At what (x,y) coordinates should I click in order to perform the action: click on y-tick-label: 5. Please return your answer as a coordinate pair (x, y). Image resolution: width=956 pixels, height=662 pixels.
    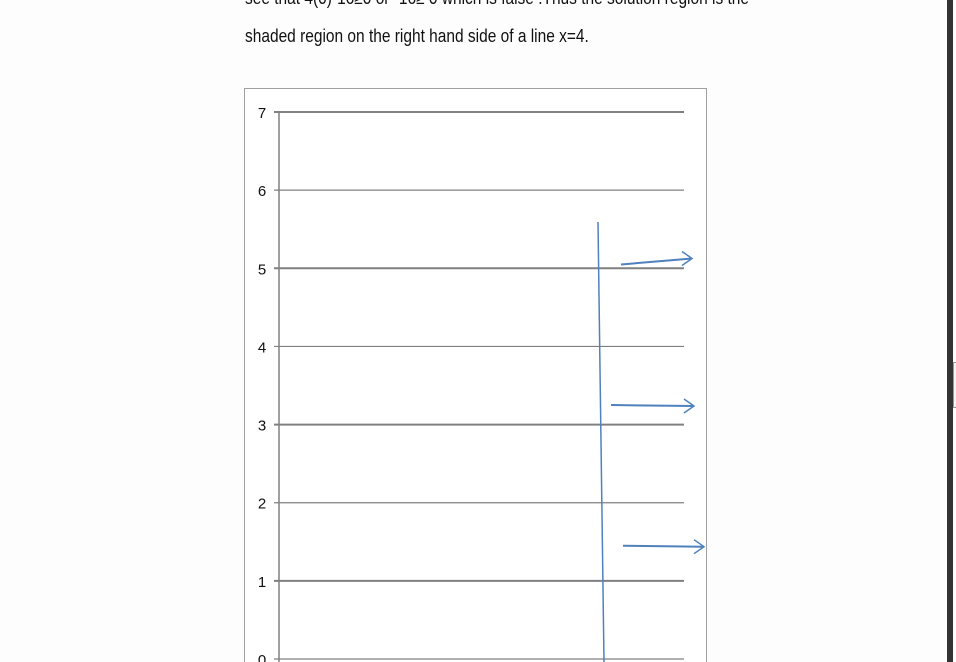
    Looking at the image, I should click on (262, 269).